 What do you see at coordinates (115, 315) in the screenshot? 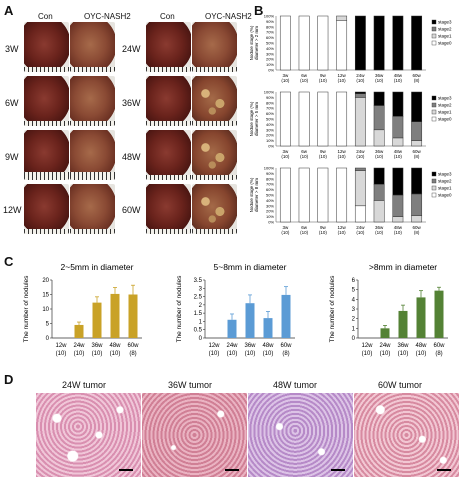
I see `bar-48w` at bounding box center [115, 315].